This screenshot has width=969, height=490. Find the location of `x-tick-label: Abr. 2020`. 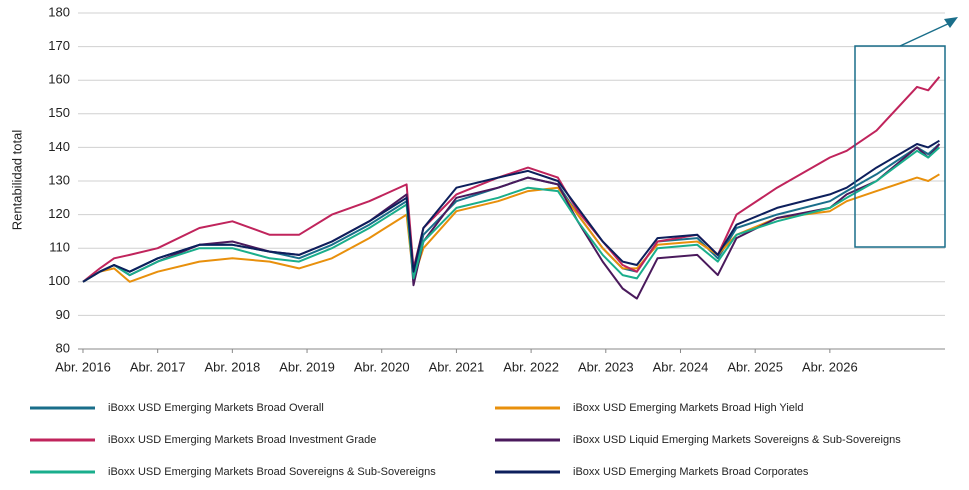

x-tick-label: Abr. 2020 is located at coordinates (382, 366).